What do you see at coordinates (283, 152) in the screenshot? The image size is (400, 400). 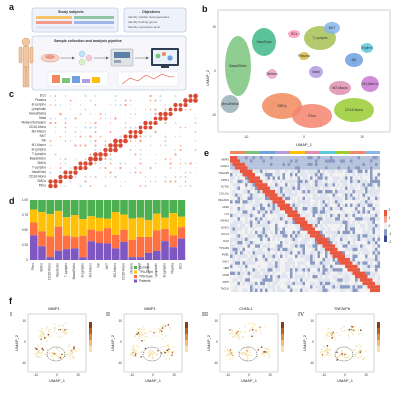 I see `heatmap-cluster-cell` at bounding box center [283, 152].